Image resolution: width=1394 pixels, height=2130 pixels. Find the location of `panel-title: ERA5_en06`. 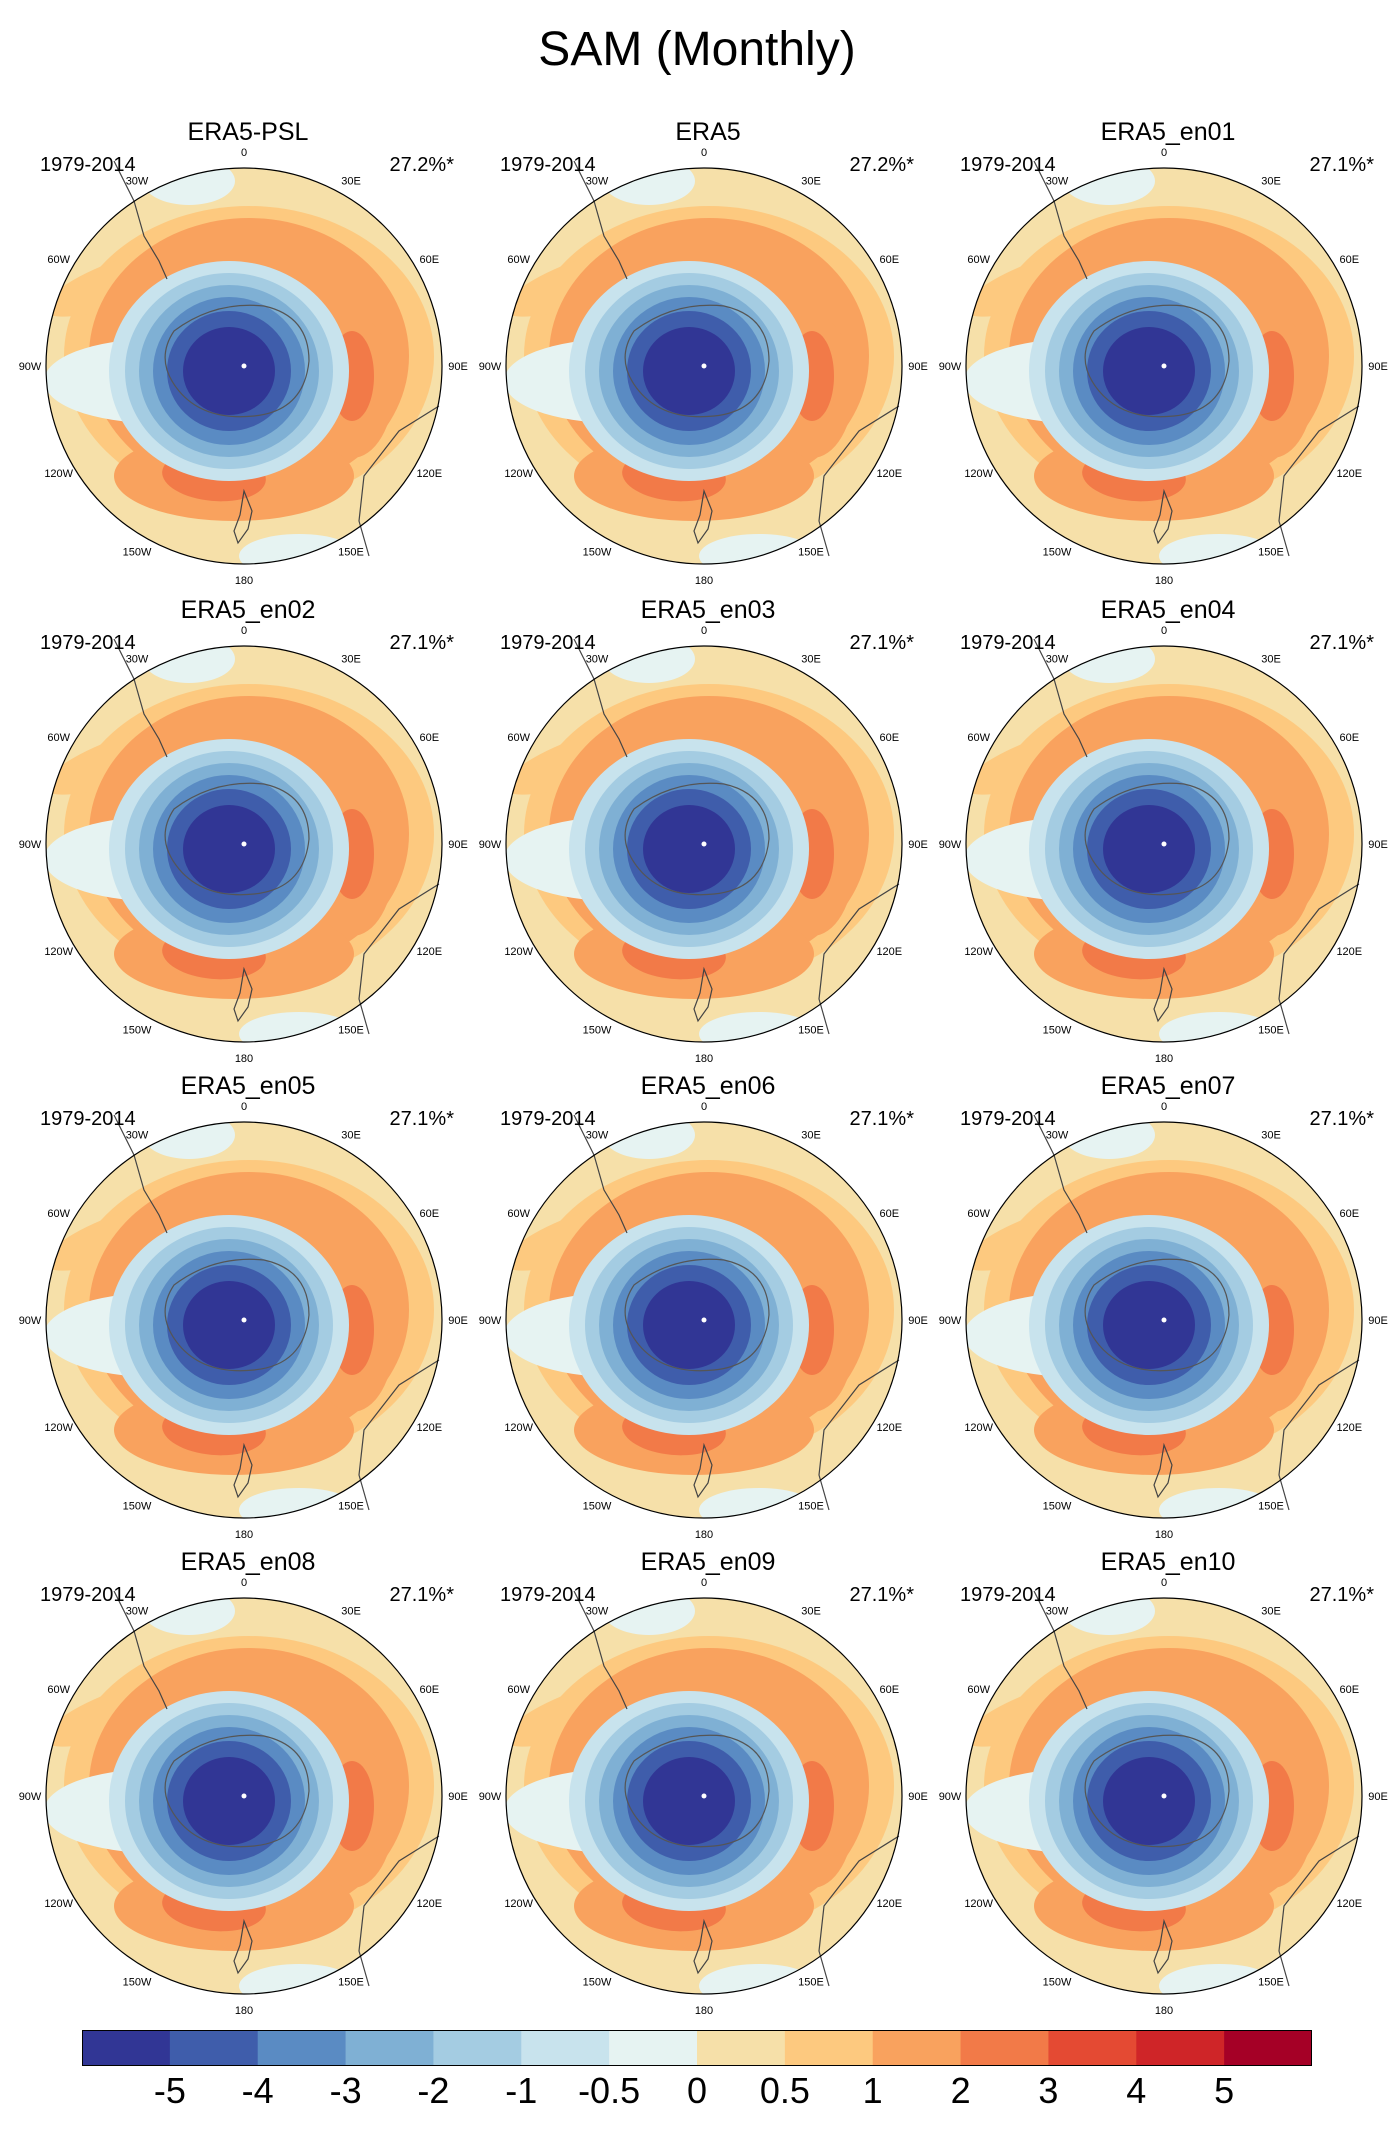

panel-title: ERA5_en06 is located at coordinates (708, 1086).